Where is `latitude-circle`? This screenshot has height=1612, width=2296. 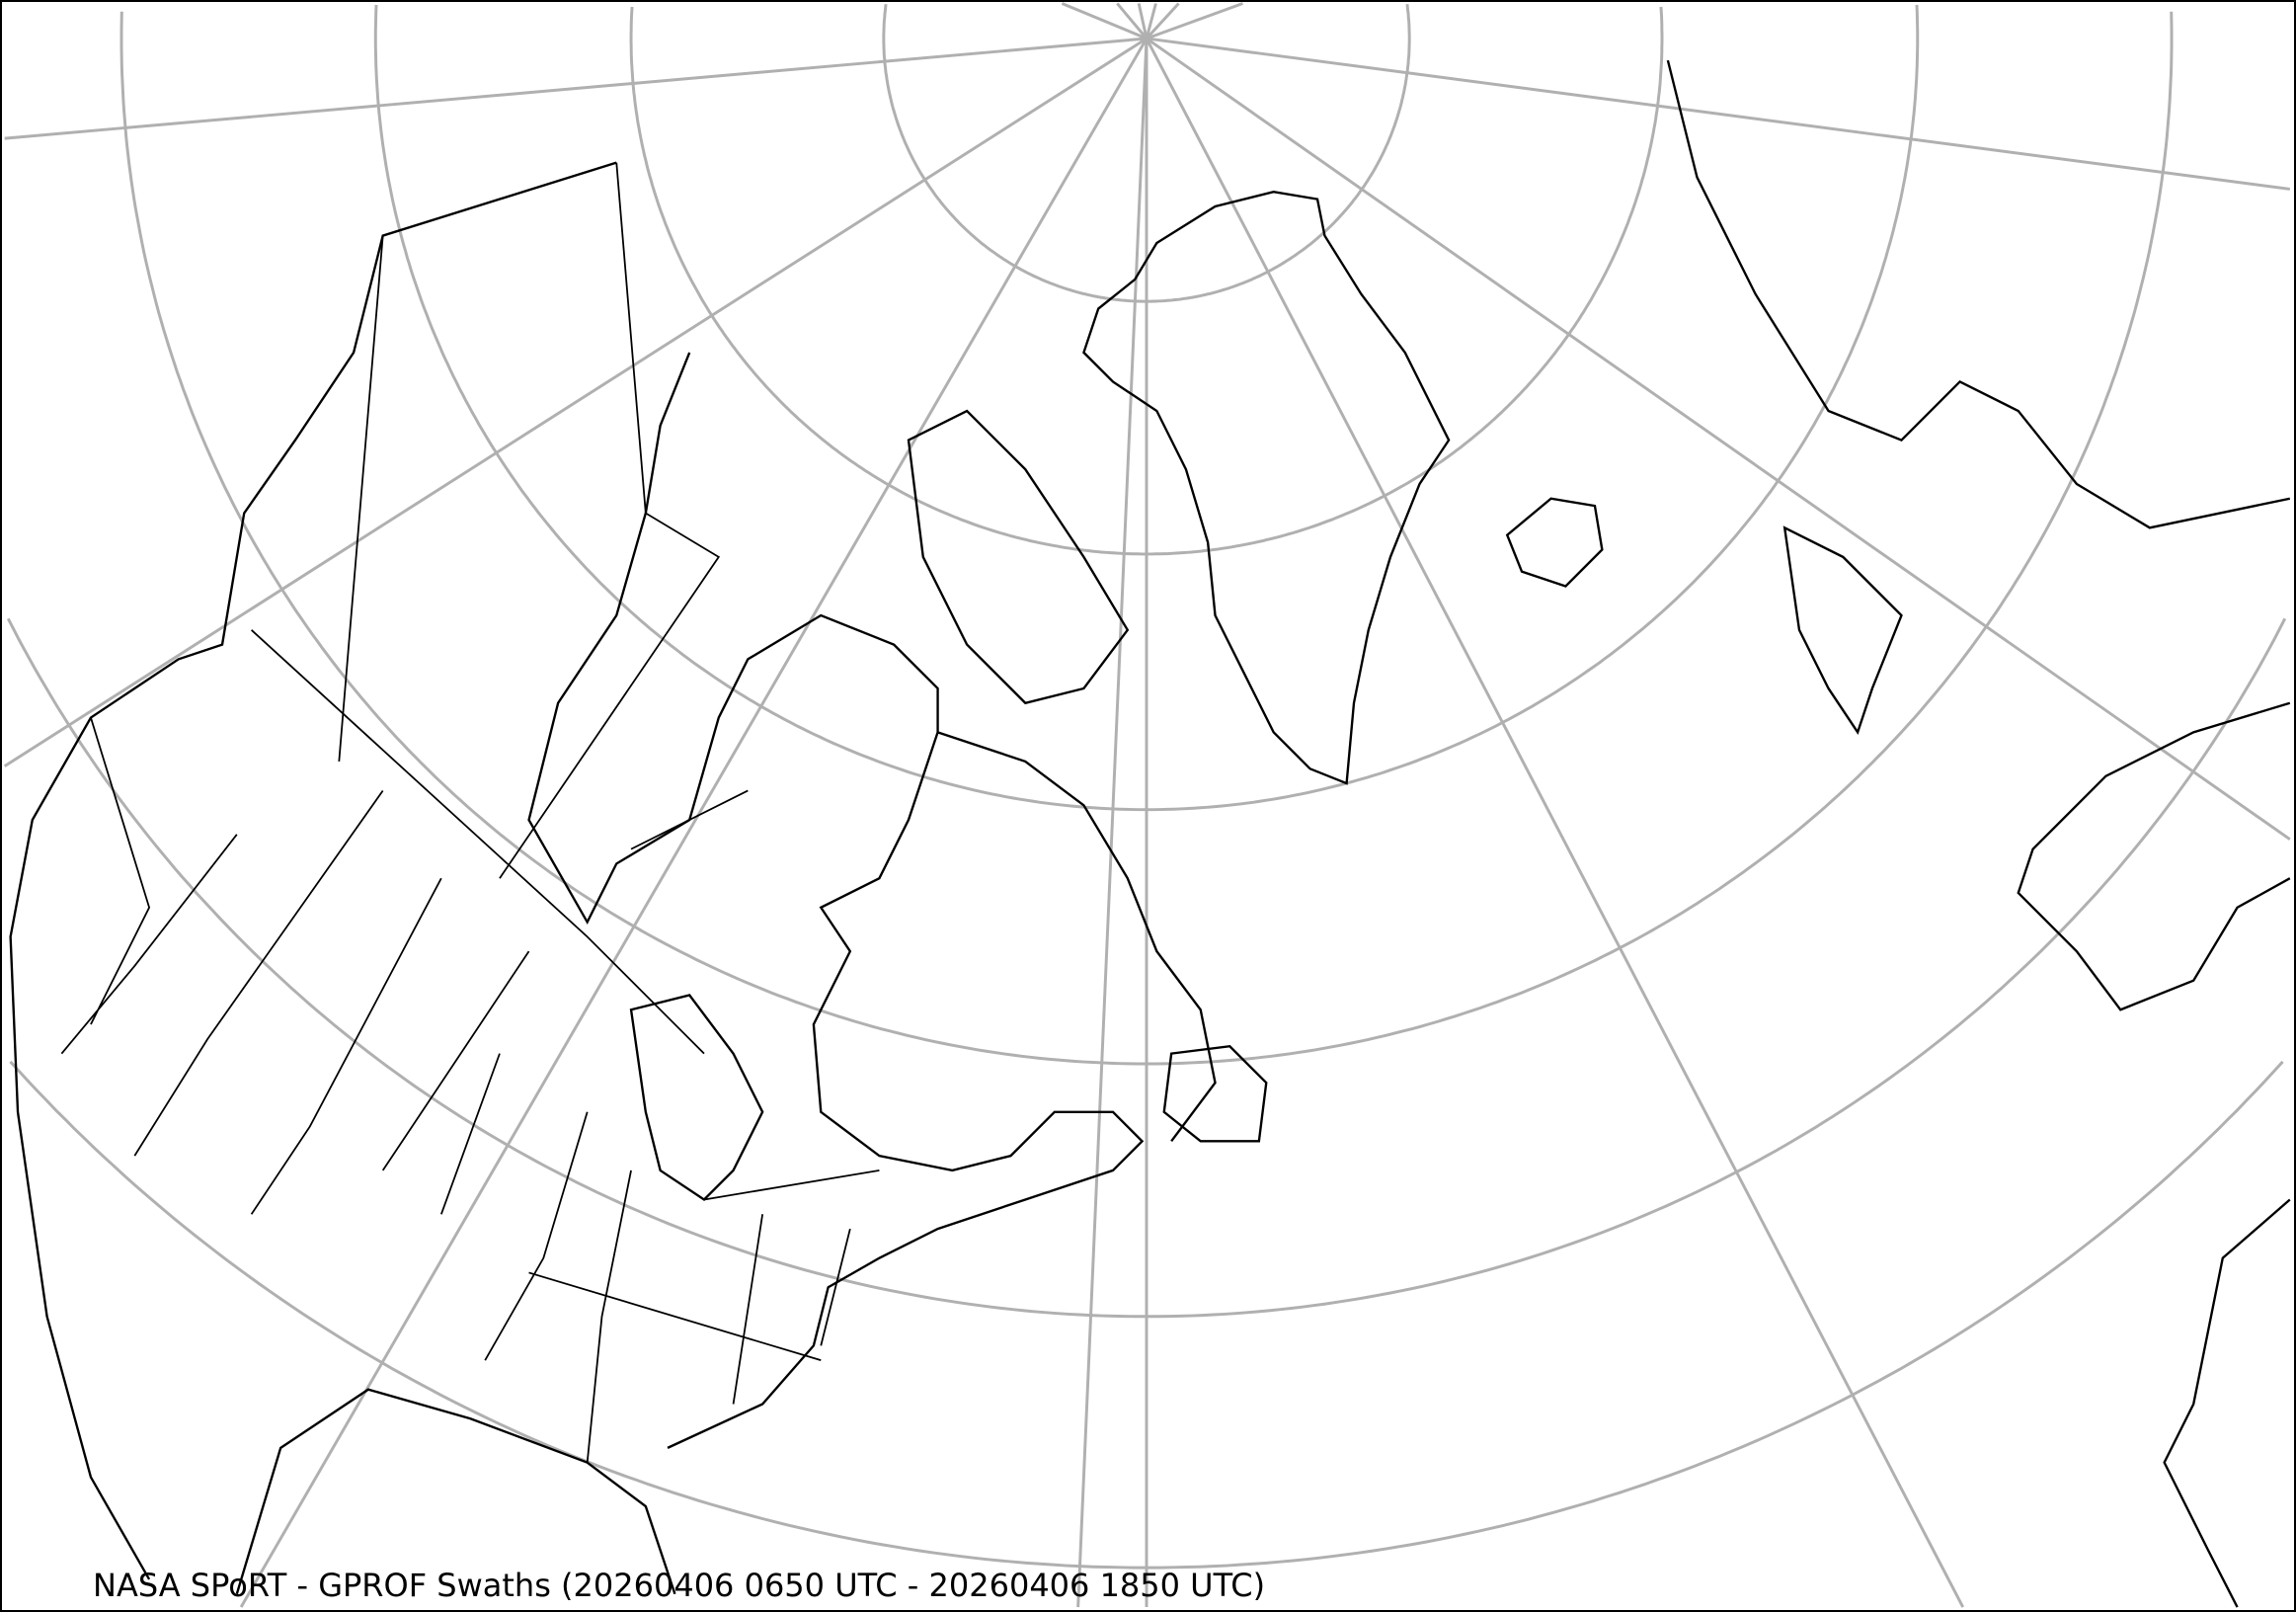 latitude-circle is located at coordinates (1146, 154).